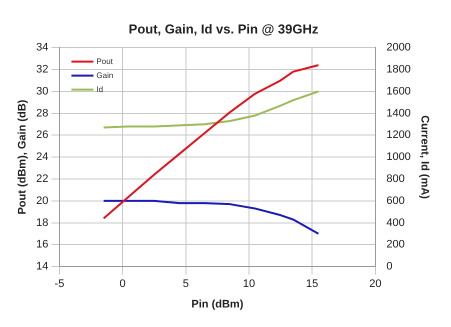 The height and width of the screenshot is (327, 451). What do you see at coordinates (42, 70) in the screenshot?
I see `y-tick-label: 32` at bounding box center [42, 70].